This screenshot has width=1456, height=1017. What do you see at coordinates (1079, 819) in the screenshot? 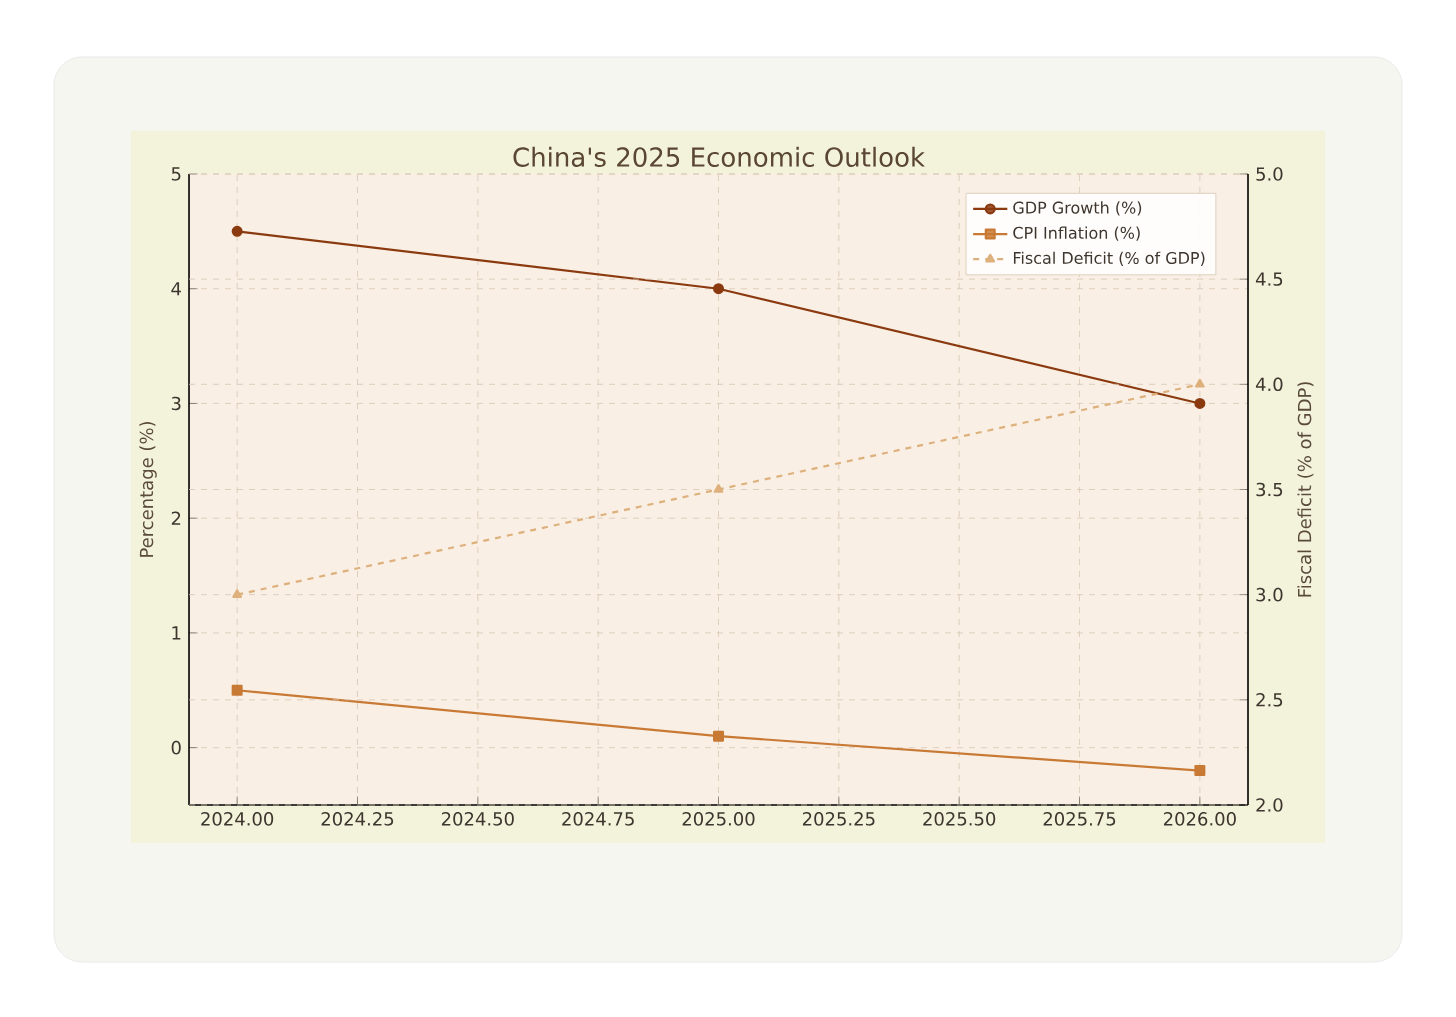
I see `x-tick-label: 2025.75` at bounding box center [1079, 819].